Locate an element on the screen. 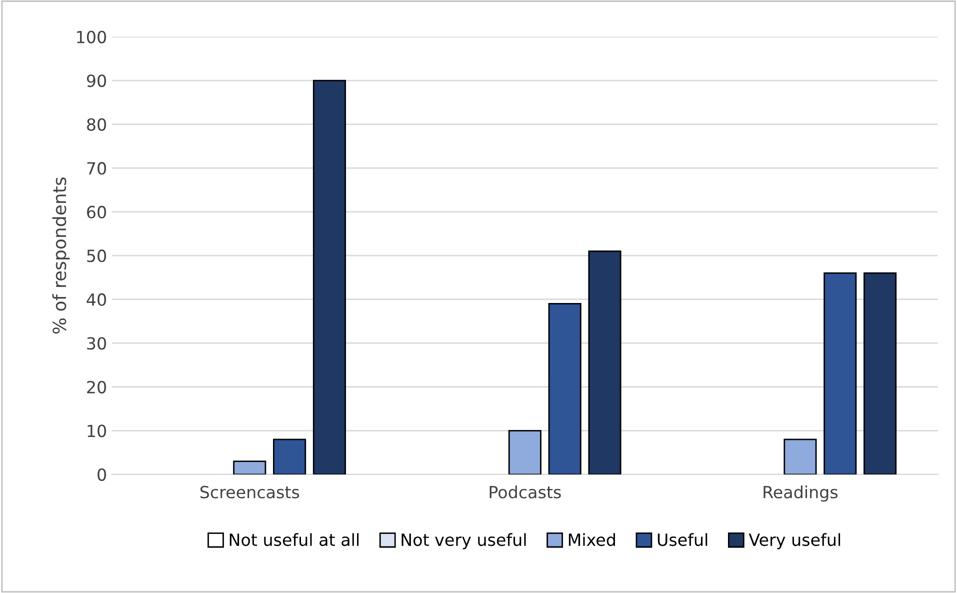  y-tick-label: 80 is located at coordinates (96, 124).